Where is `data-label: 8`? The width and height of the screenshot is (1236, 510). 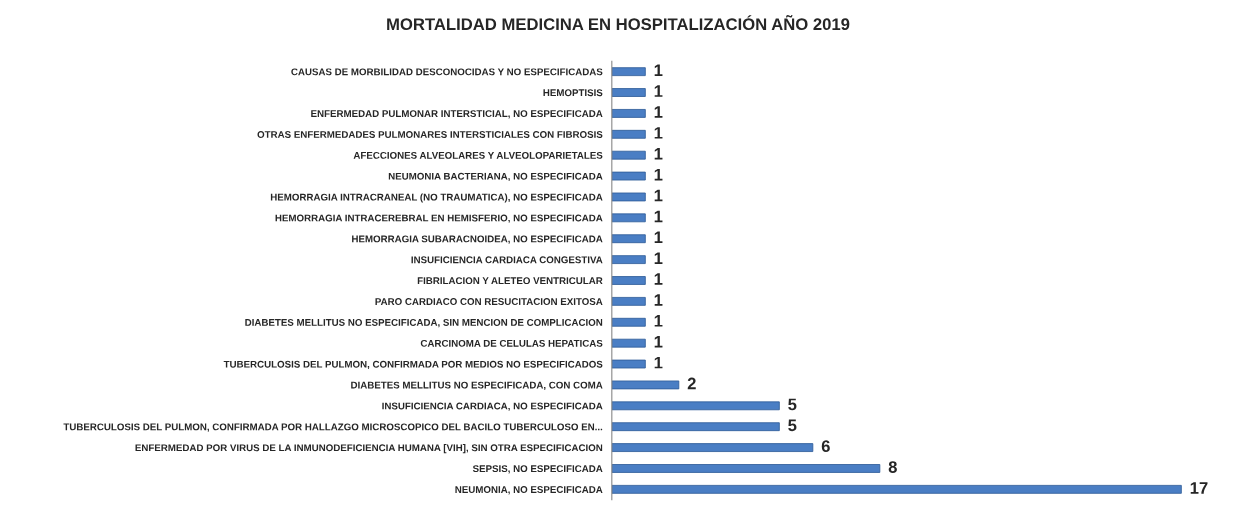
data-label: 8 is located at coordinates (892, 467).